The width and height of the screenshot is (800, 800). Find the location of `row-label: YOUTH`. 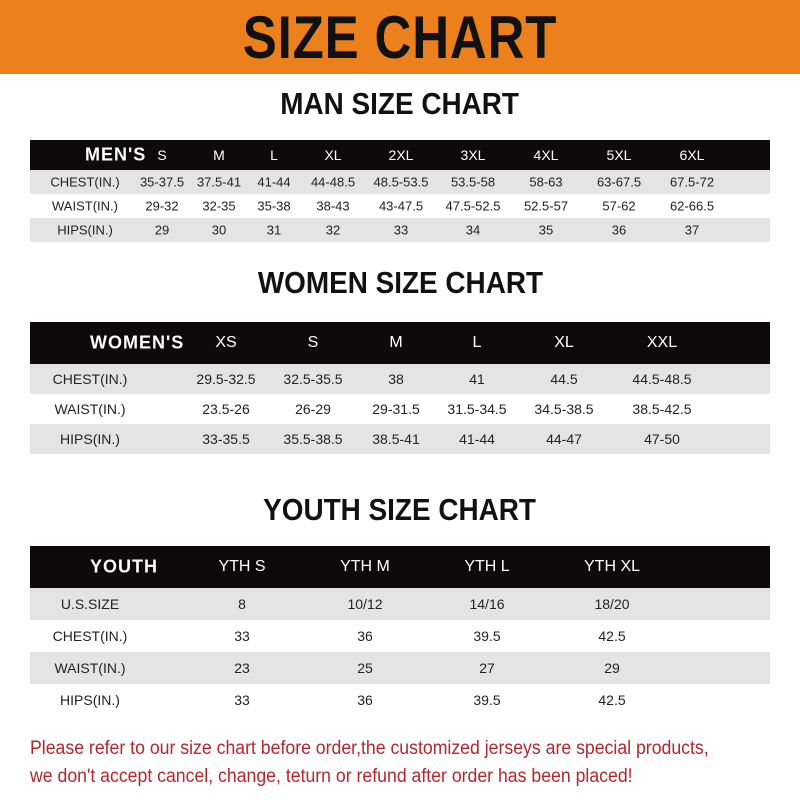

row-label: YOUTH is located at coordinates (124, 566).